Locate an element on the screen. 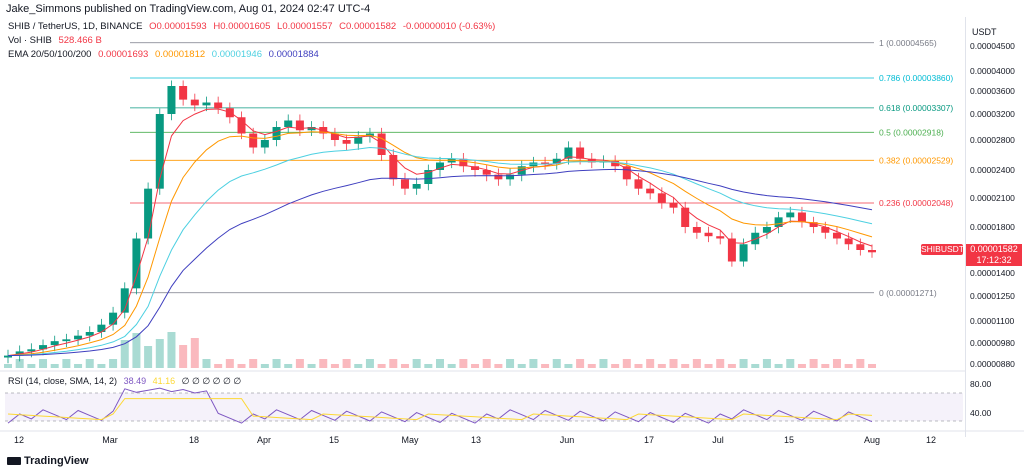  ema200-value: 0.00001884 is located at coordinates (293, 54).